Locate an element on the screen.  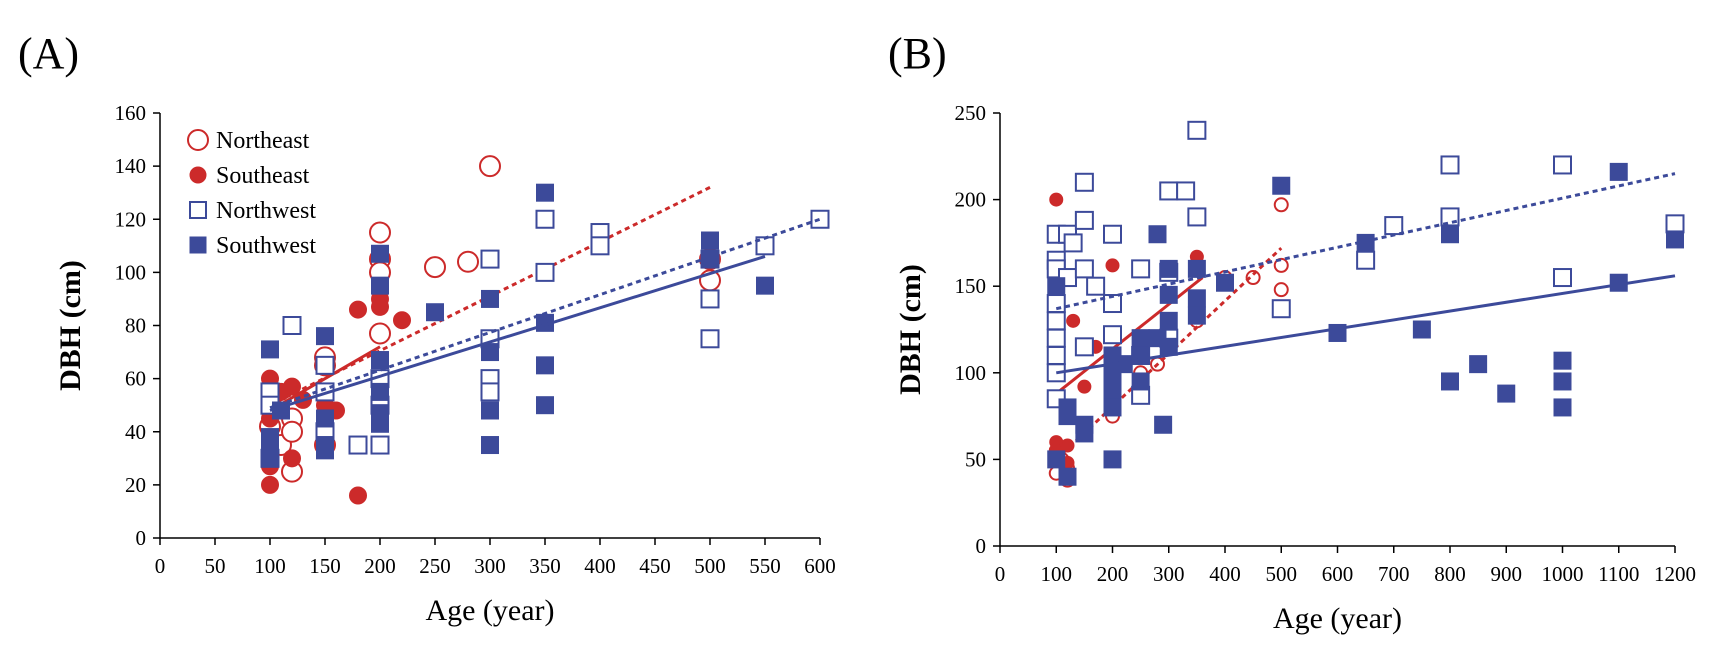
legend-label: Southeast is located at coordinates (263, 176).